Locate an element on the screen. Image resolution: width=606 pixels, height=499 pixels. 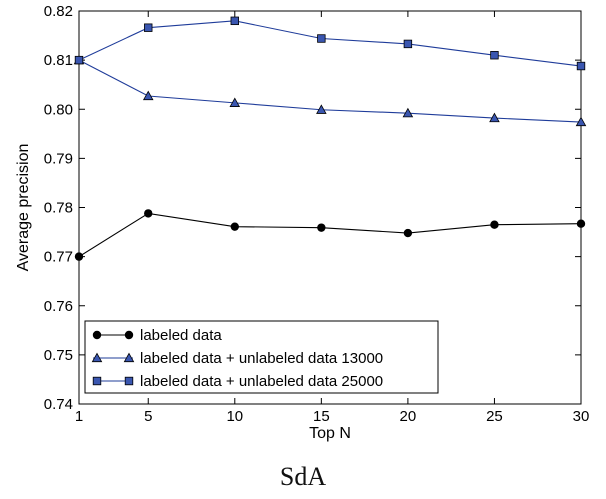
x-tick-label: 25 is located at coordinates (494, 416).